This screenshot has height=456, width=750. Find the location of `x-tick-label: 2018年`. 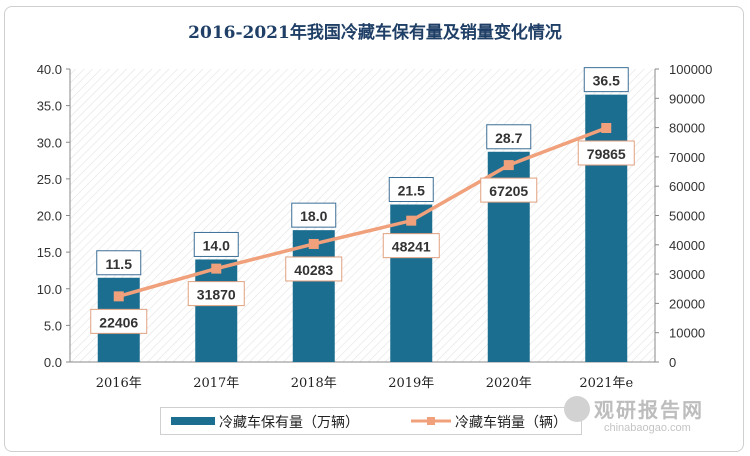

x-tick-label: 2018年 is located at coordinates (314, 383).